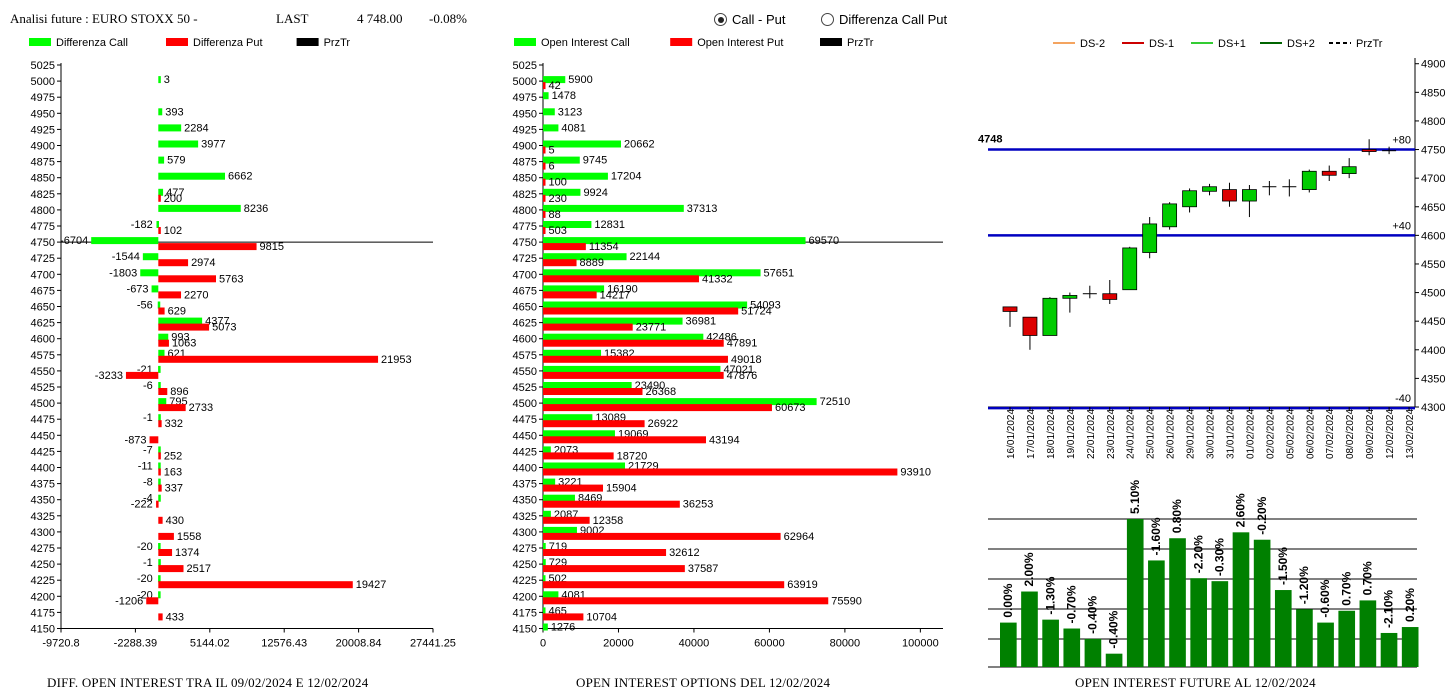  Describe the element at coordinates (1262, 515) in the screenshot. I see `oi-change-label: -0.20%` at that location.